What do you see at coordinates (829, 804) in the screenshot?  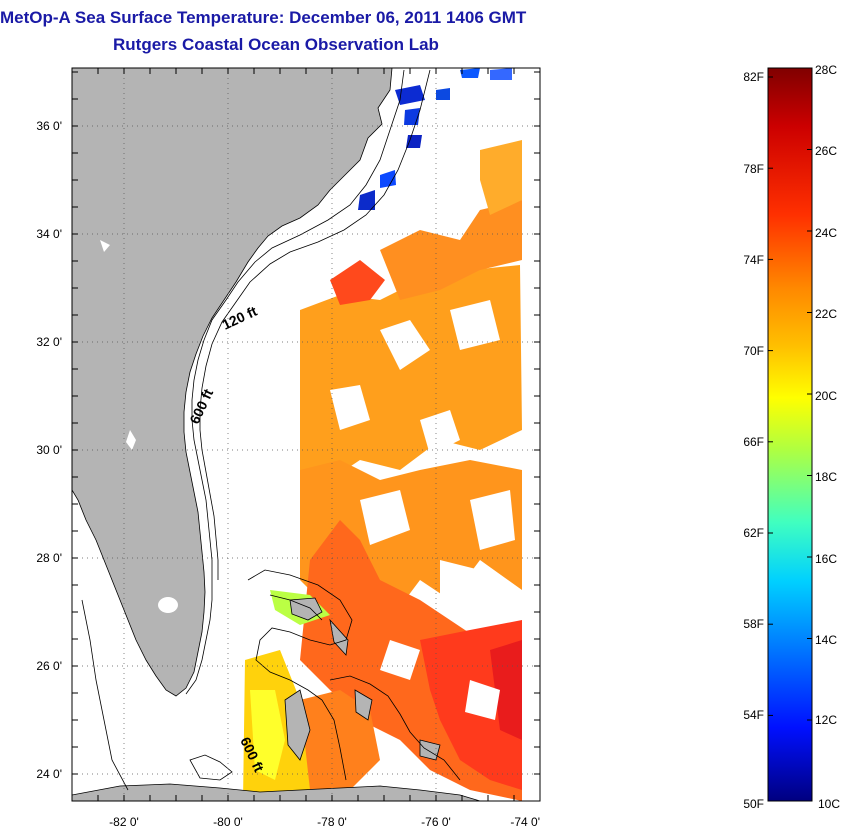 I see `colorbar-label-c: 10C` at bounding box center [829, 804].